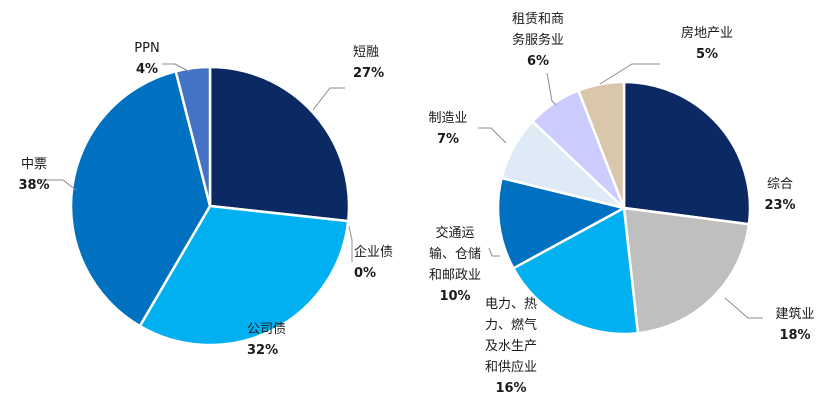 The height and width of the screenshot is (413, 827). Describe the element at coordinates (511, 367) in the screenshot. I see `slice-label: 和供应业` at that location.